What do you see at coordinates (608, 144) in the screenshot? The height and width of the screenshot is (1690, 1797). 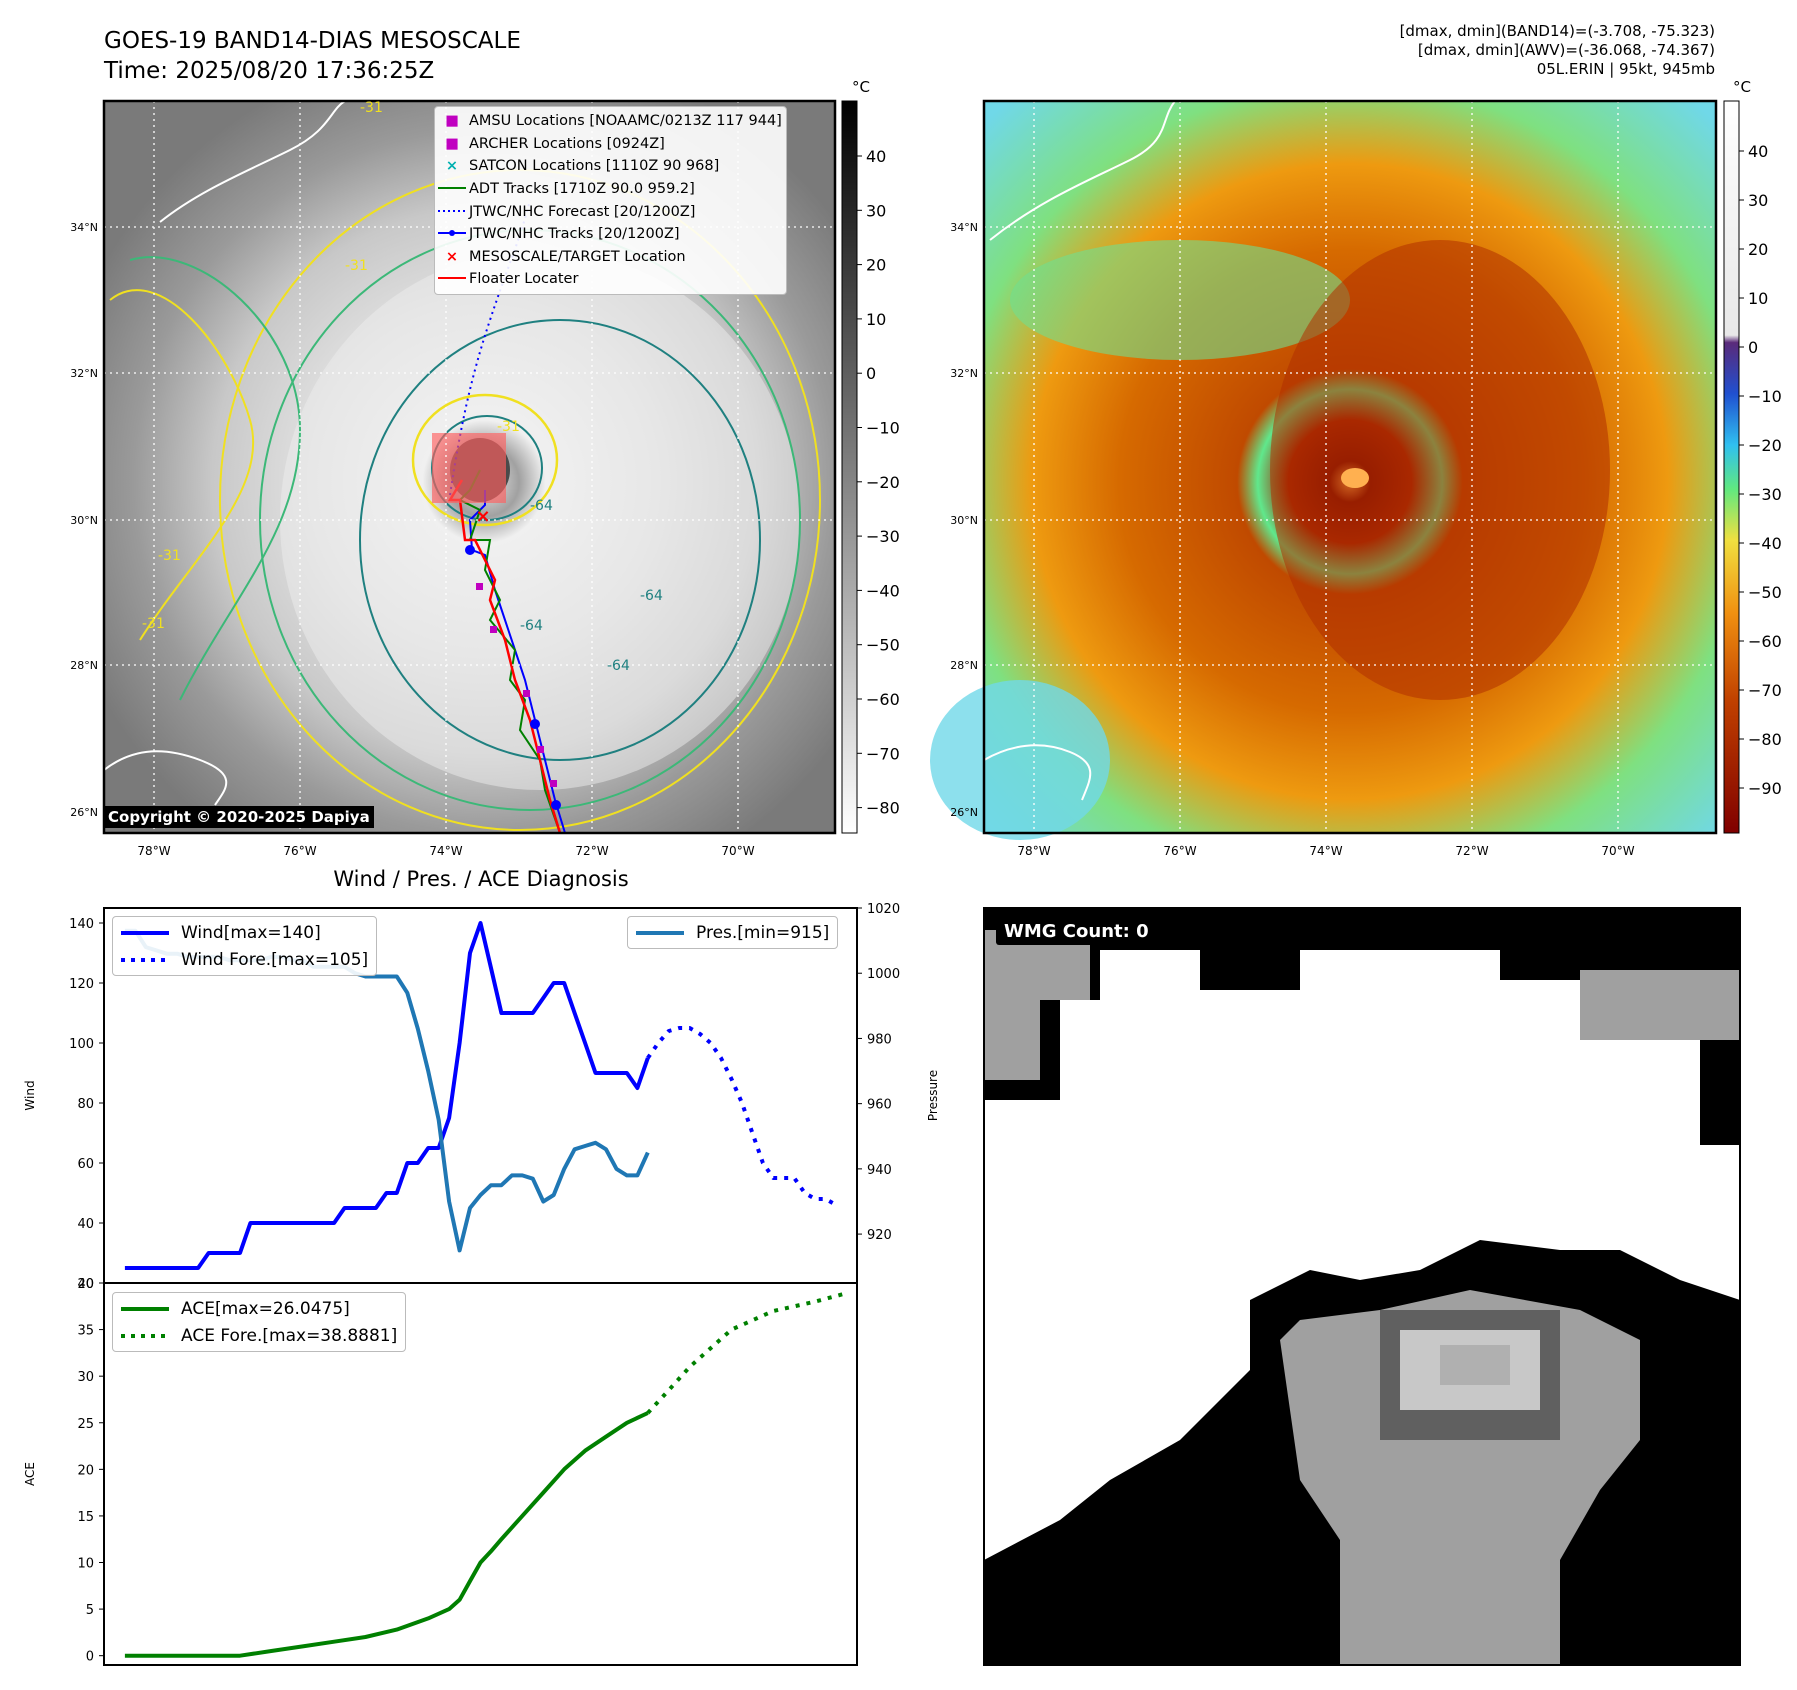 I see `ir-legend-entry: ■ ARCHER Locations [0924Z]` at bounding box center [608, 144].